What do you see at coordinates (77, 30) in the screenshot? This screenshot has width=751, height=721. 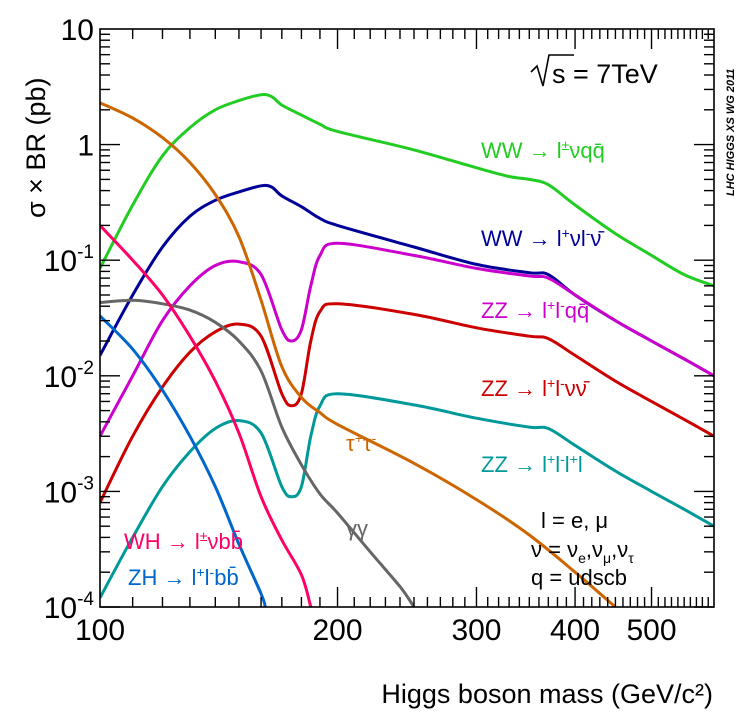 I see `y-tick-label: 10` at bounding box center [77, 30].